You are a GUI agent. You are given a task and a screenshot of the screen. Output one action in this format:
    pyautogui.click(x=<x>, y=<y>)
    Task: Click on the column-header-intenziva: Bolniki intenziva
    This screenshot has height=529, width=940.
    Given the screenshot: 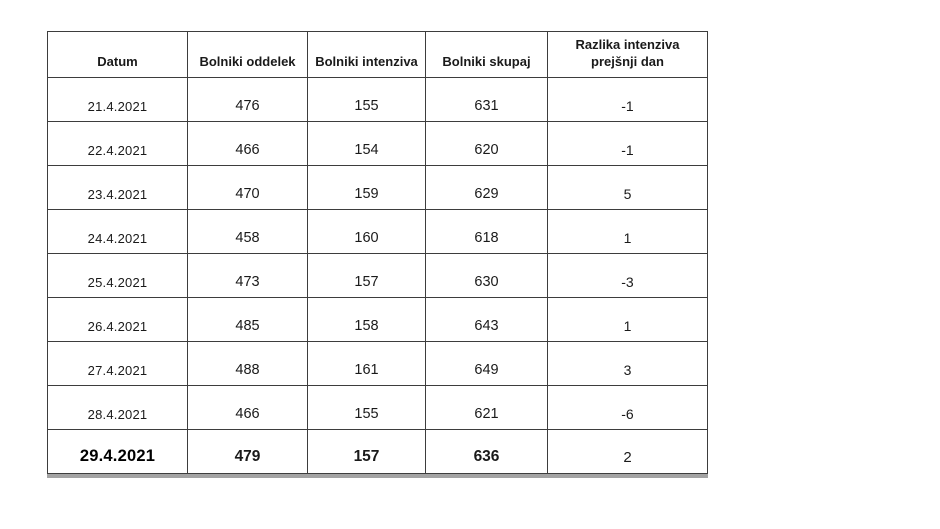 What is the action you would take?
    pyautogui.click(x=366, y=54)
    